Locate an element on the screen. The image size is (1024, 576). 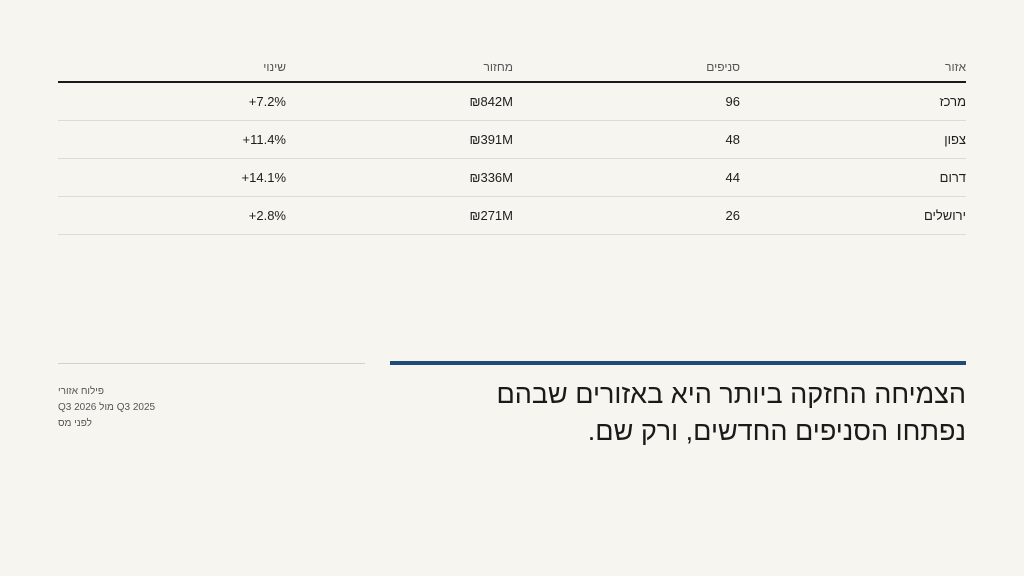
revenue-value: ₪842M is located at coordinates (491, 101).